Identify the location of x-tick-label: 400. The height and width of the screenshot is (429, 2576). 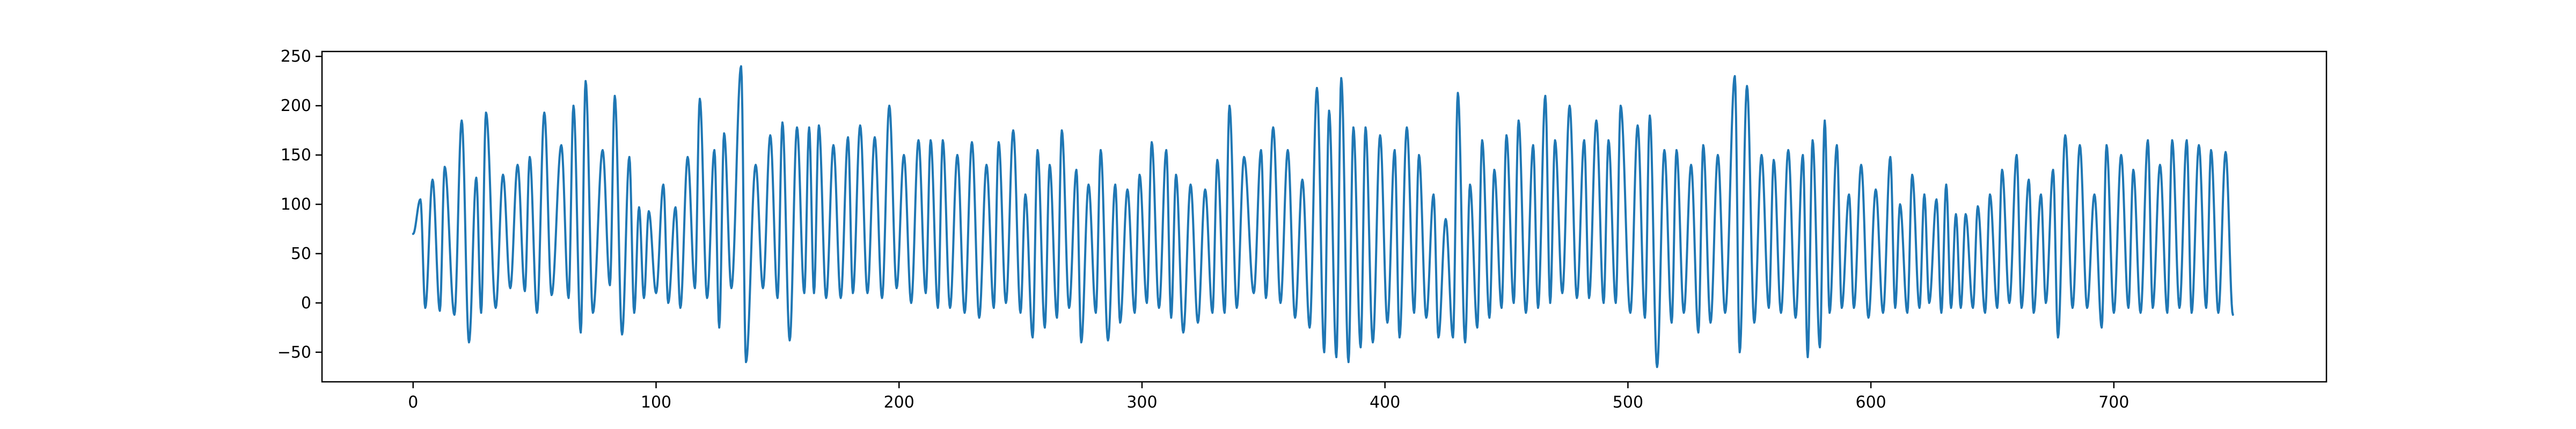
(1385, 402).